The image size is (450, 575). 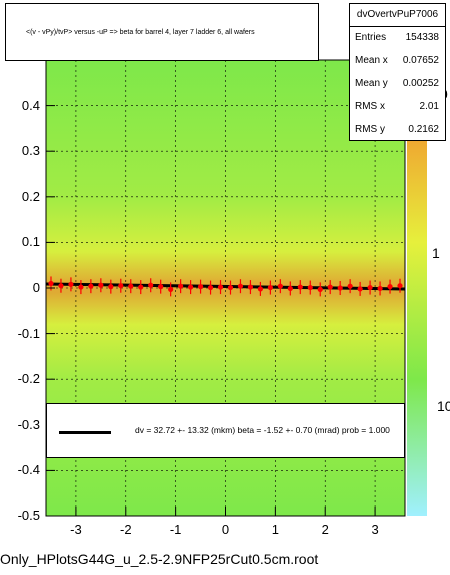 I want to click on y-tick-label: -0.2, so click(x=28, y=379).